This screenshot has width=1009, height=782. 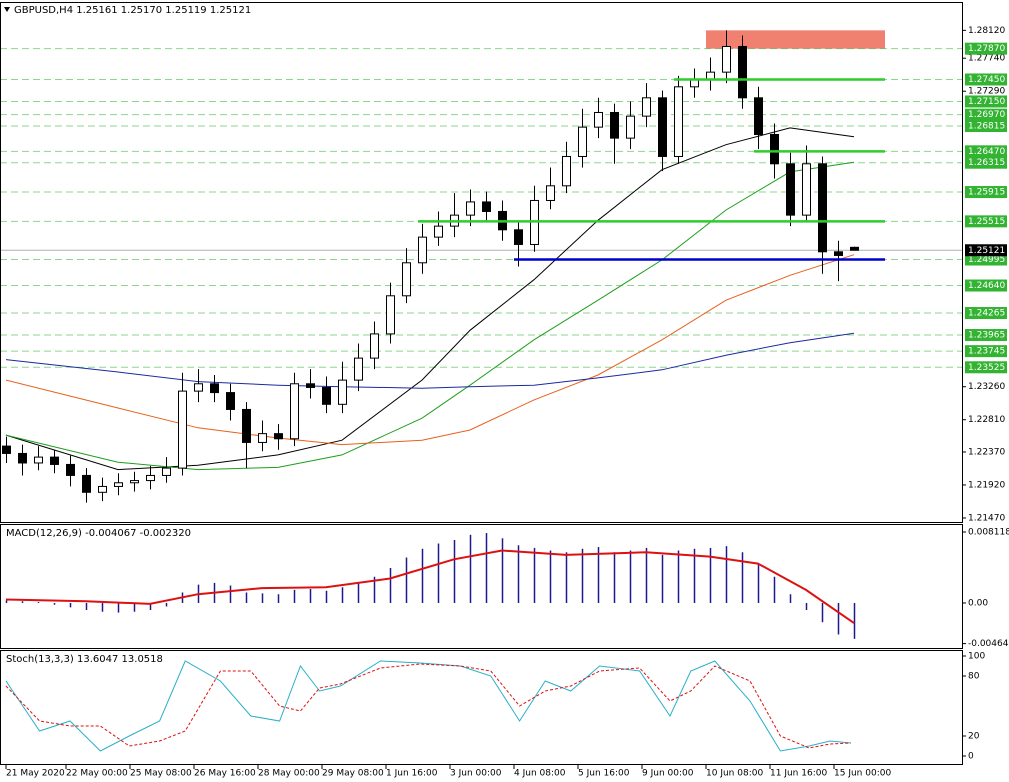 I want to click on level-label: 1.26315, so click(x=986, y=163).